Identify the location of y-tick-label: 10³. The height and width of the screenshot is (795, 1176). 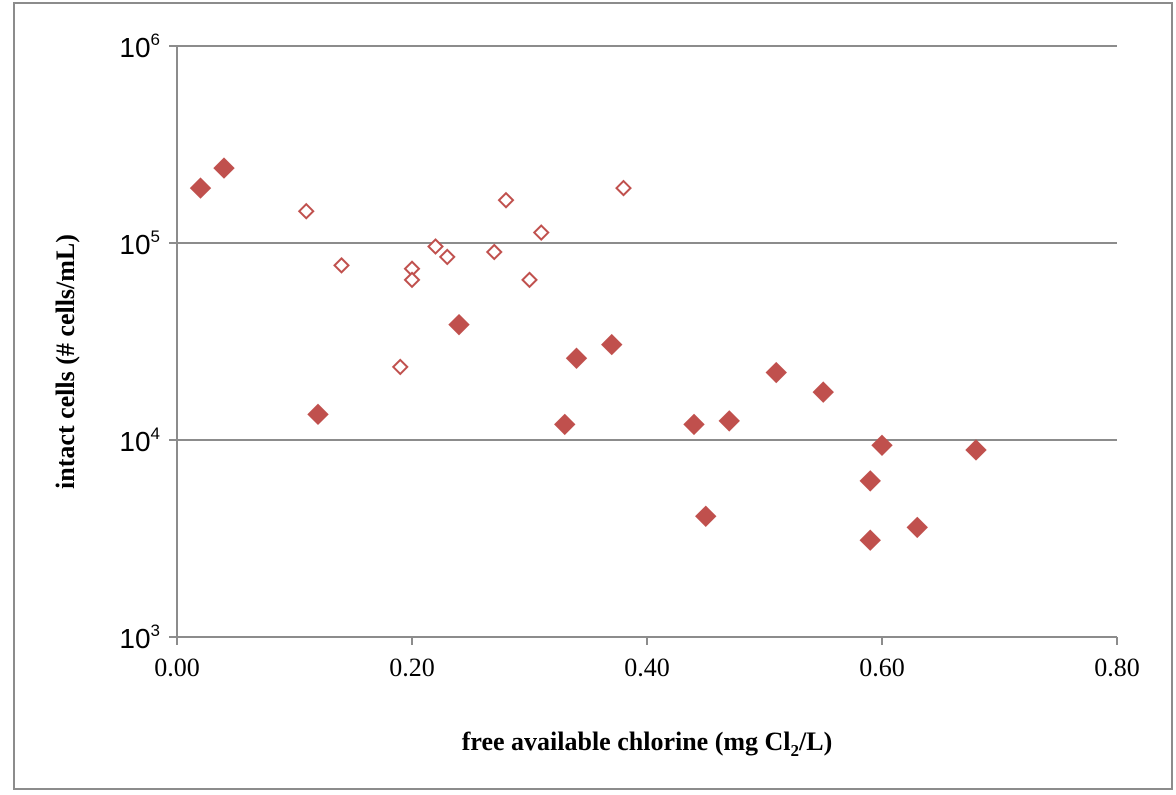
(139, 637).